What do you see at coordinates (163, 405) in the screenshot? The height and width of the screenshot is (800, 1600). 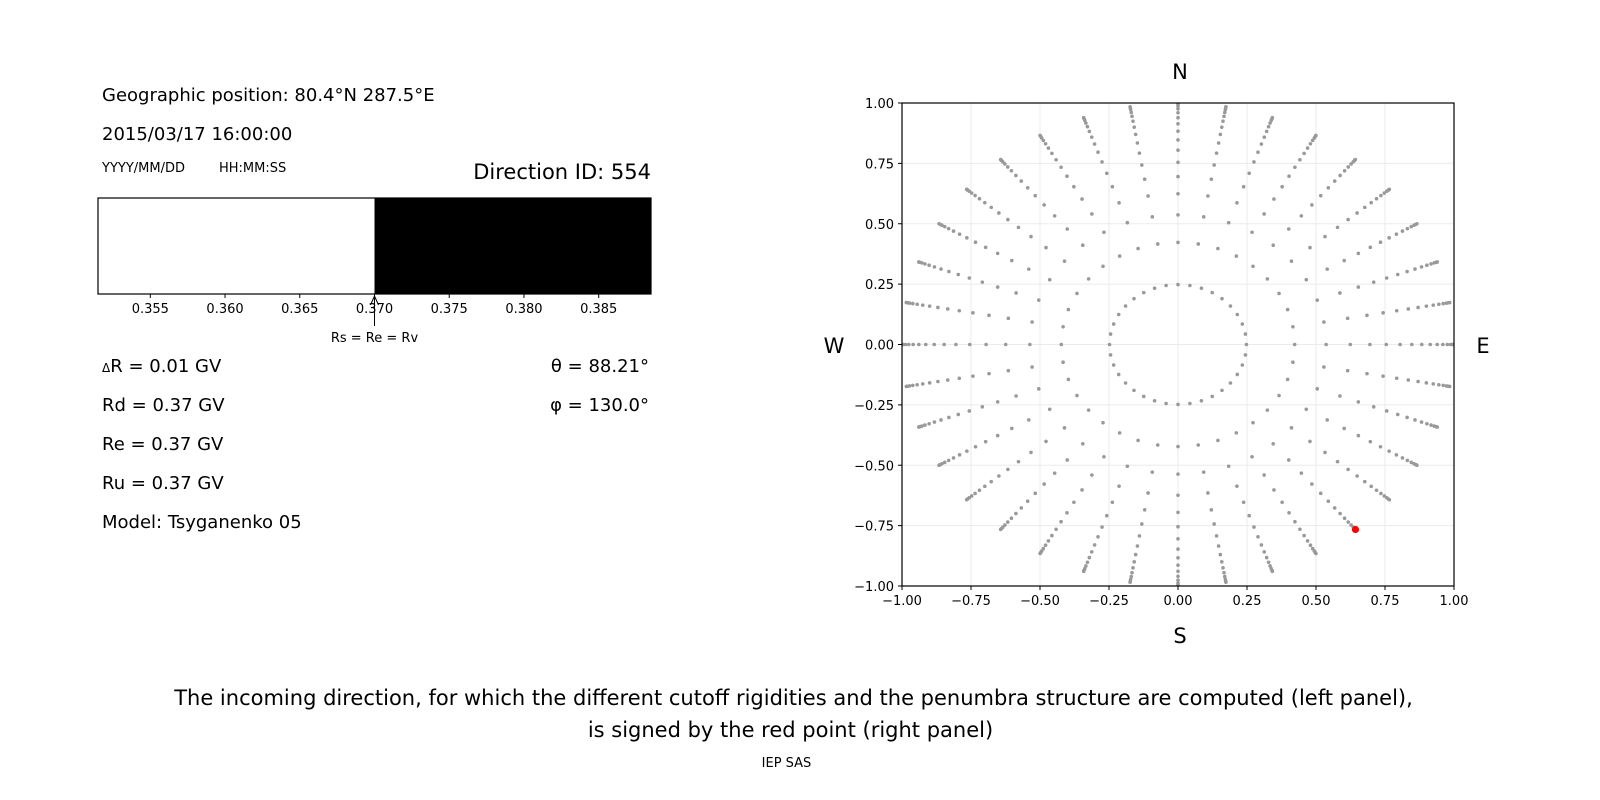 I see `rd-value: Rd = 0.37 GV` at bounding box center [163, 405].